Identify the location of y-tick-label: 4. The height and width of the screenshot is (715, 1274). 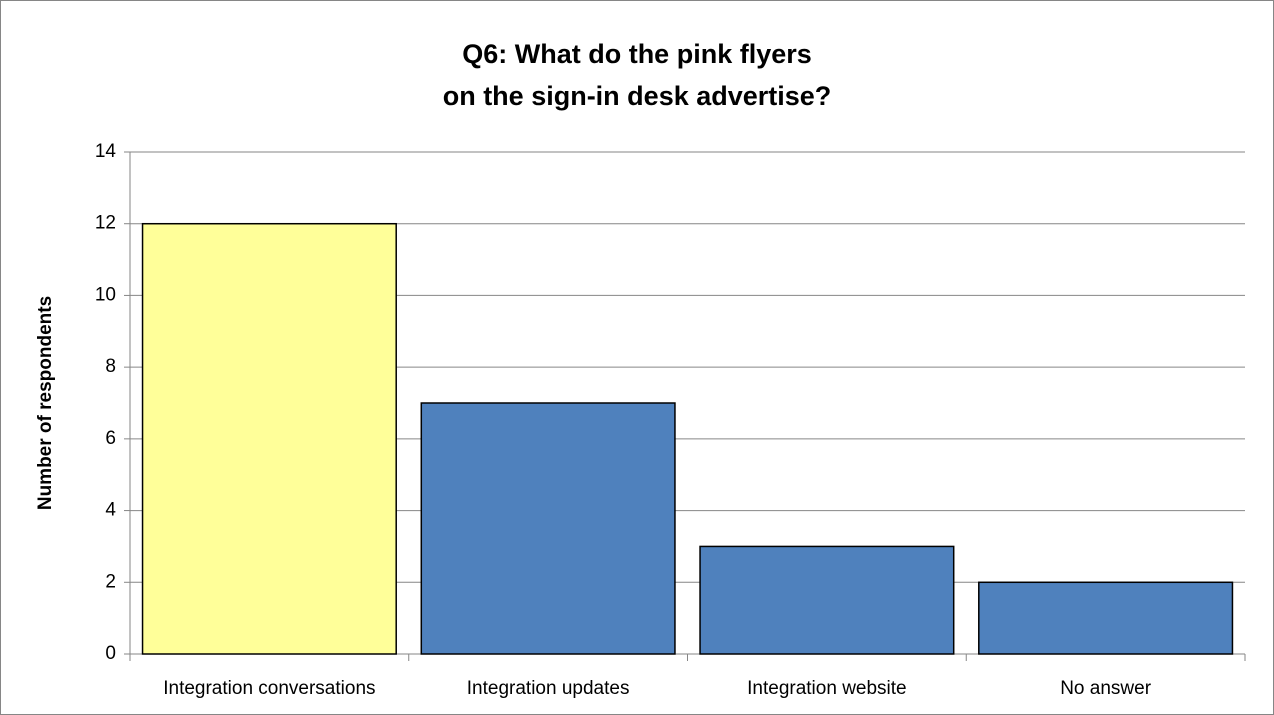
(110, 510).